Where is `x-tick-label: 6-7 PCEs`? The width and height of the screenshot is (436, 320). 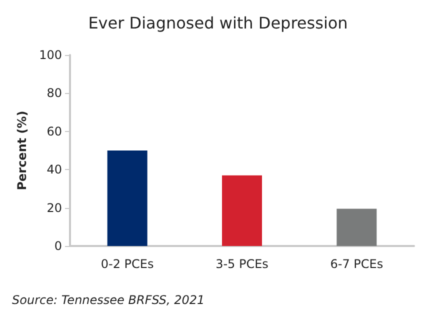 x-tick-label: 6-7 PCEs is located at coordinates (357, 264).